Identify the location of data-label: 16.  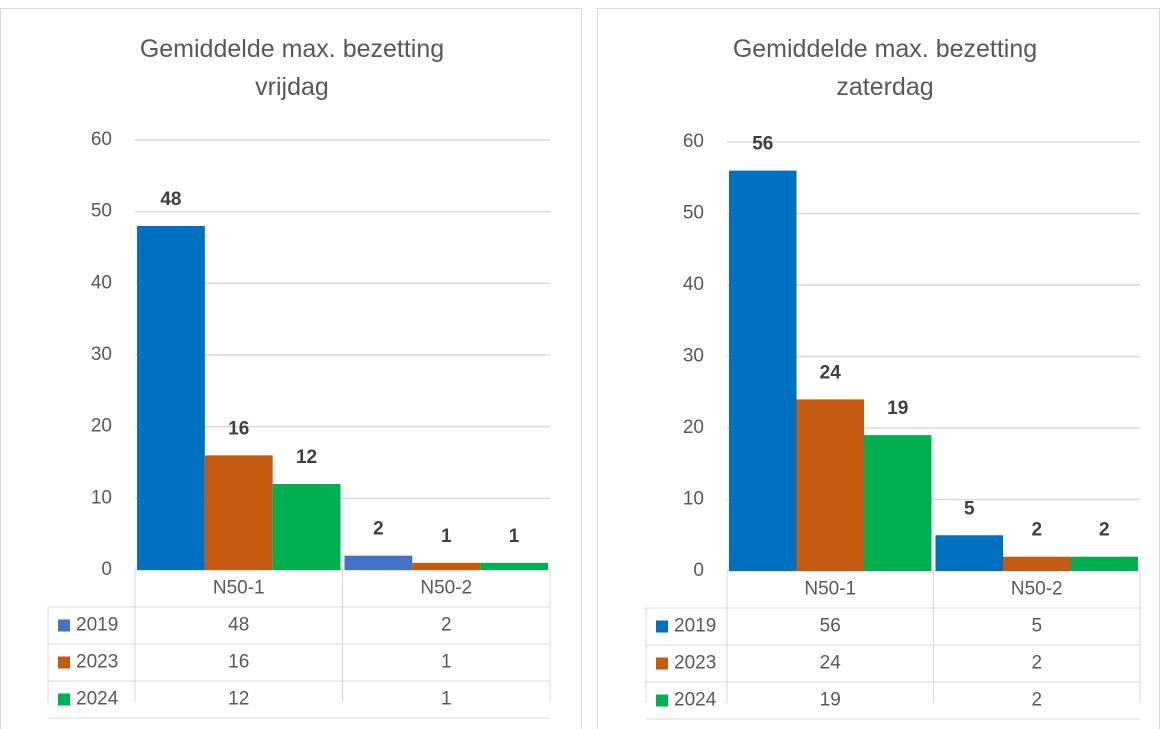
(238, 428).